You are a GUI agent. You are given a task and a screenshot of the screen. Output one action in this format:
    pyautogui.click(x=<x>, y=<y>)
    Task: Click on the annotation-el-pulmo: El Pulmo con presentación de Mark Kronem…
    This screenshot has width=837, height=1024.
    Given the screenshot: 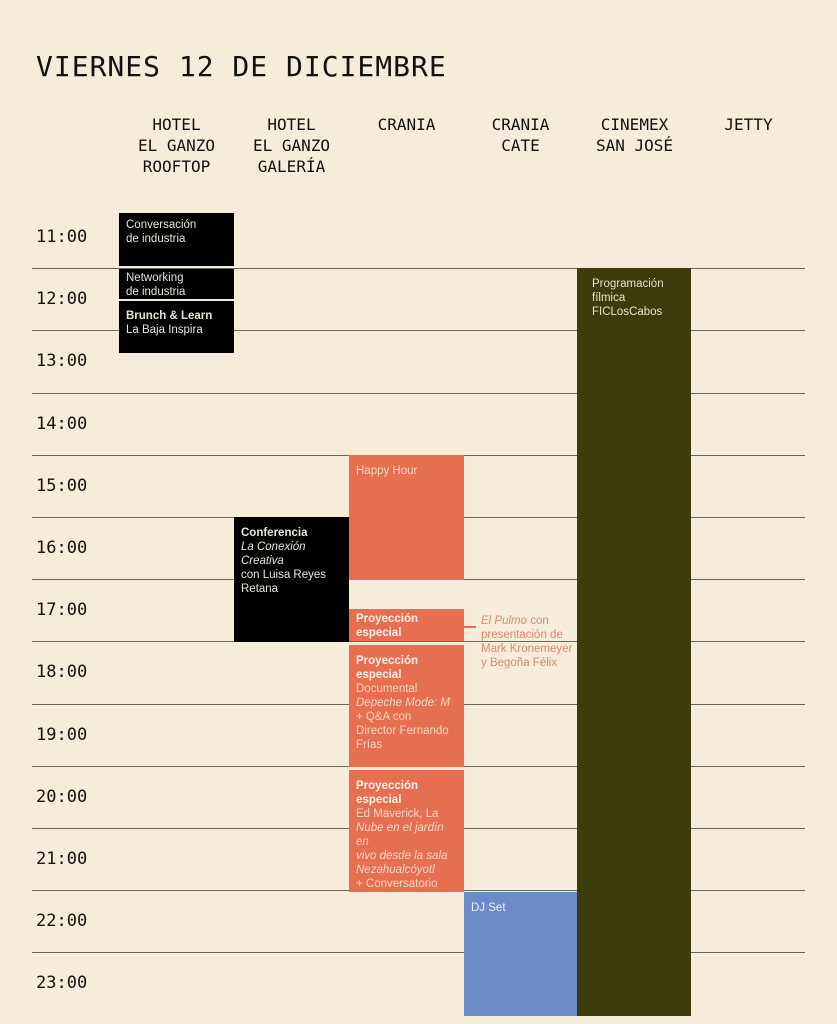 What is the action you would take?
    pyautogui.click(x=531, y=642)
    